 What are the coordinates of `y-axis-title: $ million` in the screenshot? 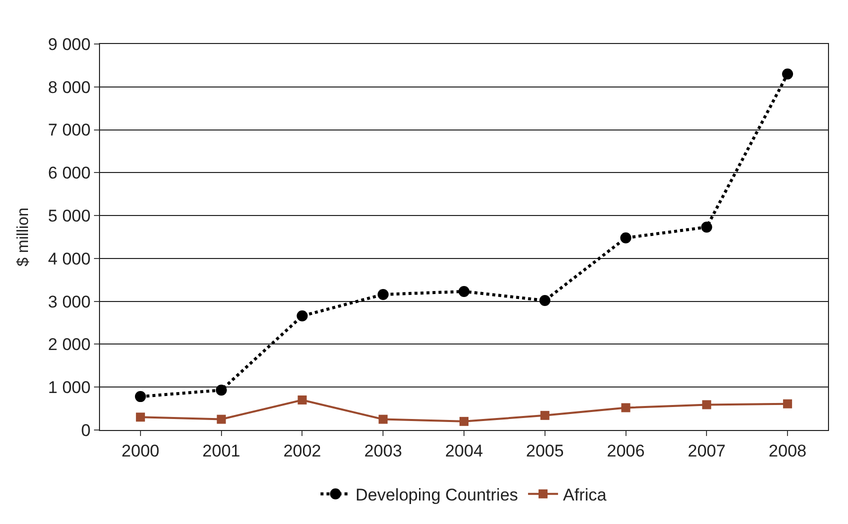 It's located at (23, 237).